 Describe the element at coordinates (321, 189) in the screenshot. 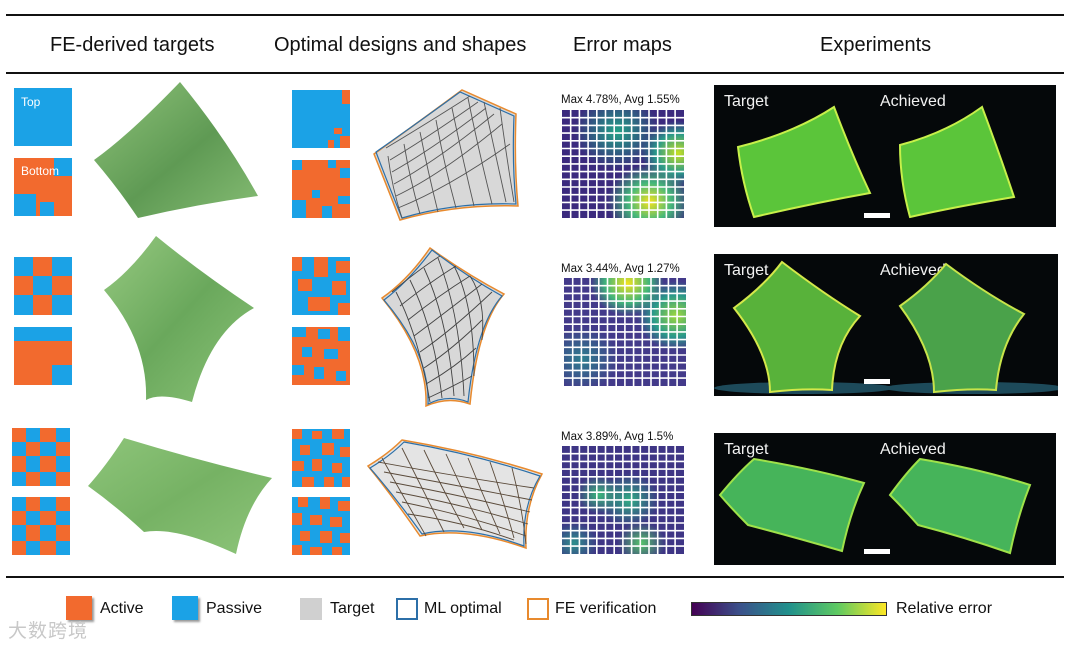

I see `row1-optimal-bottom-pattern` at that location.